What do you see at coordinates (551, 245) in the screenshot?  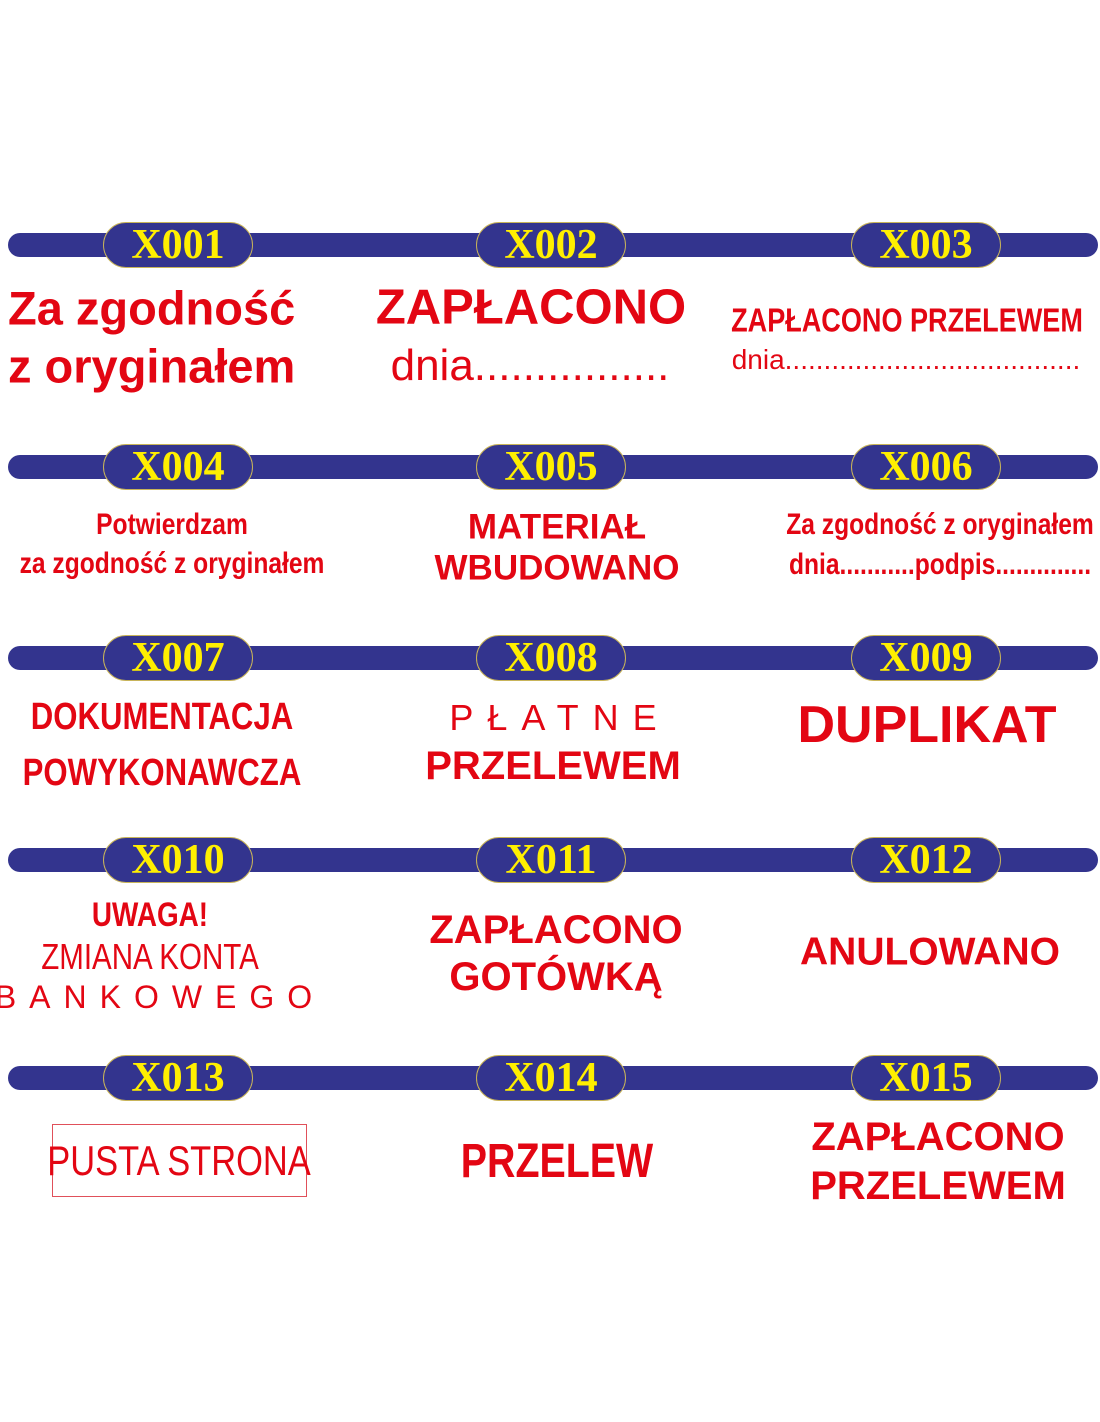 I see `code-badge: X002` at bounding box center [551, 245].